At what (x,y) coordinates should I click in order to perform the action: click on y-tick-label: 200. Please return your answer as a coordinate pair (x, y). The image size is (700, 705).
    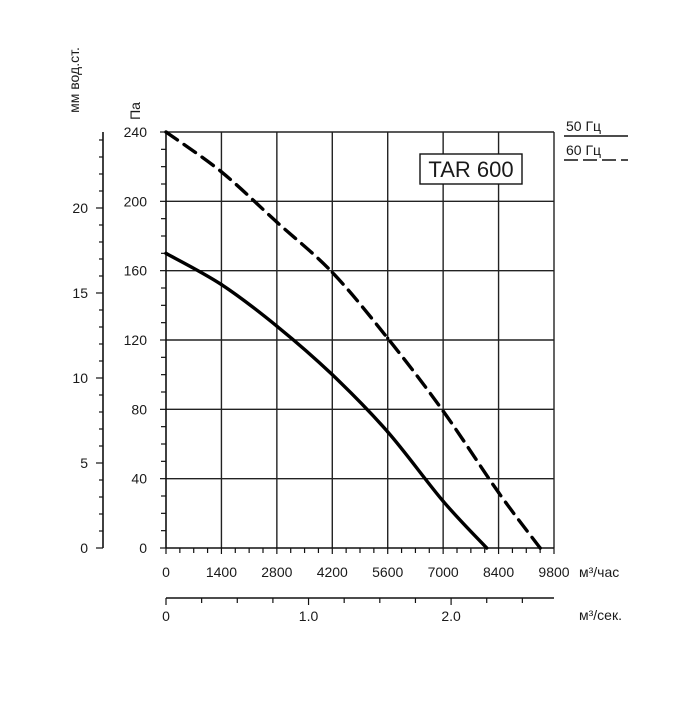
    Looking at the image, I should click on (136, 201).